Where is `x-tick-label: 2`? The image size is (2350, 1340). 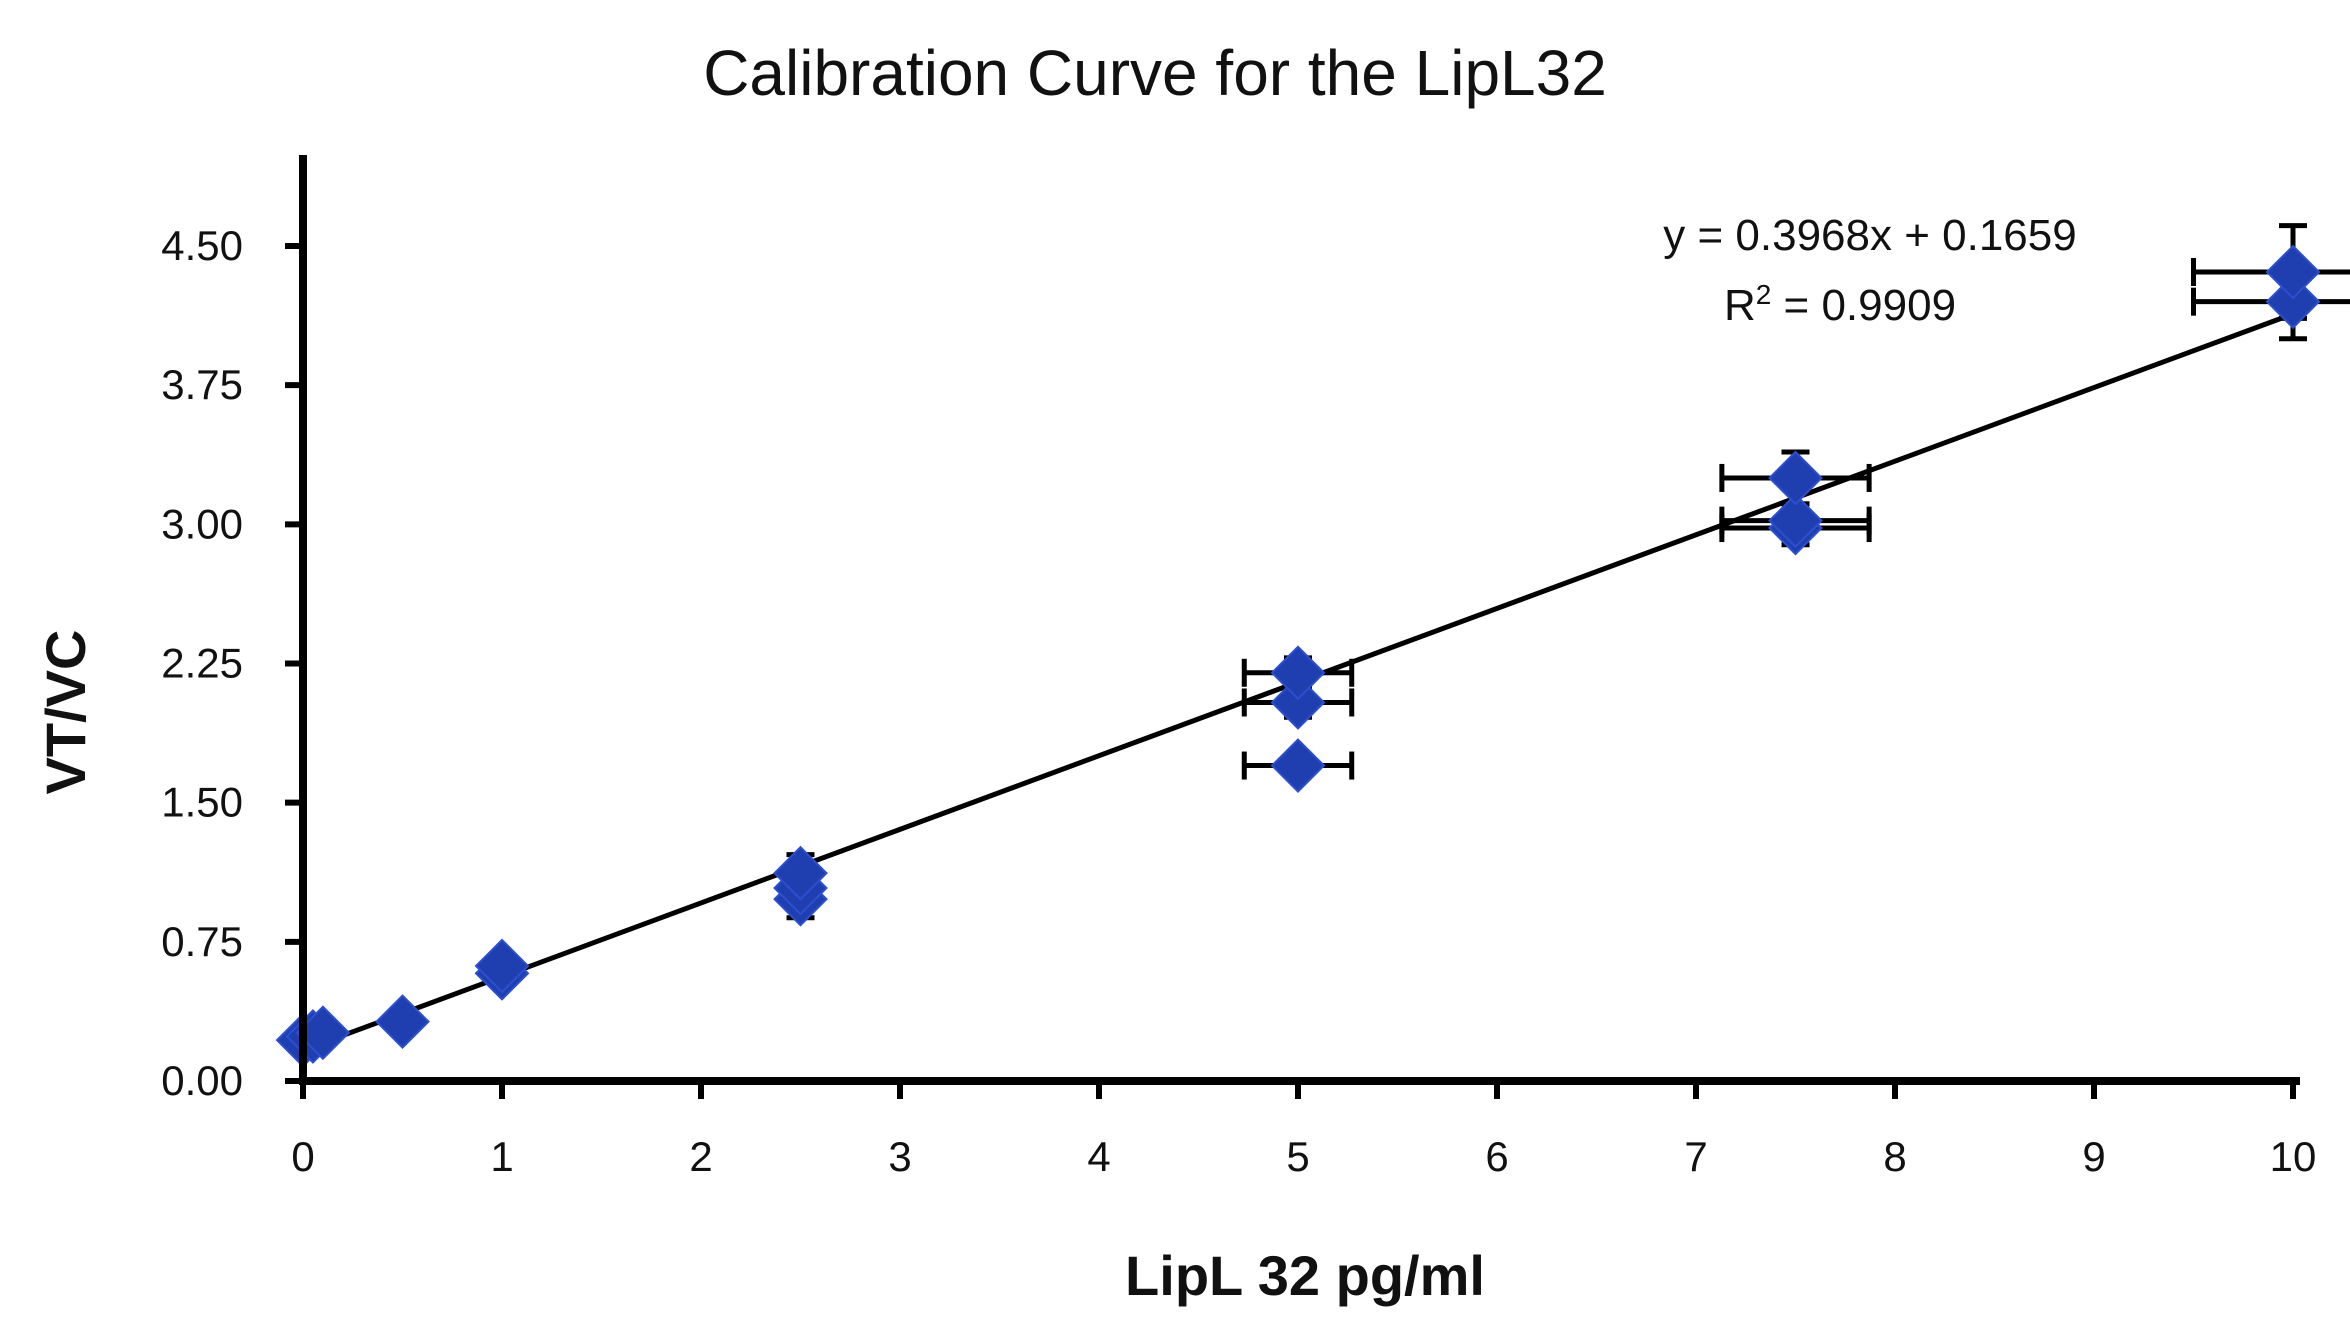
x-tick-label: 2 is located at coordinates (700, 1156).